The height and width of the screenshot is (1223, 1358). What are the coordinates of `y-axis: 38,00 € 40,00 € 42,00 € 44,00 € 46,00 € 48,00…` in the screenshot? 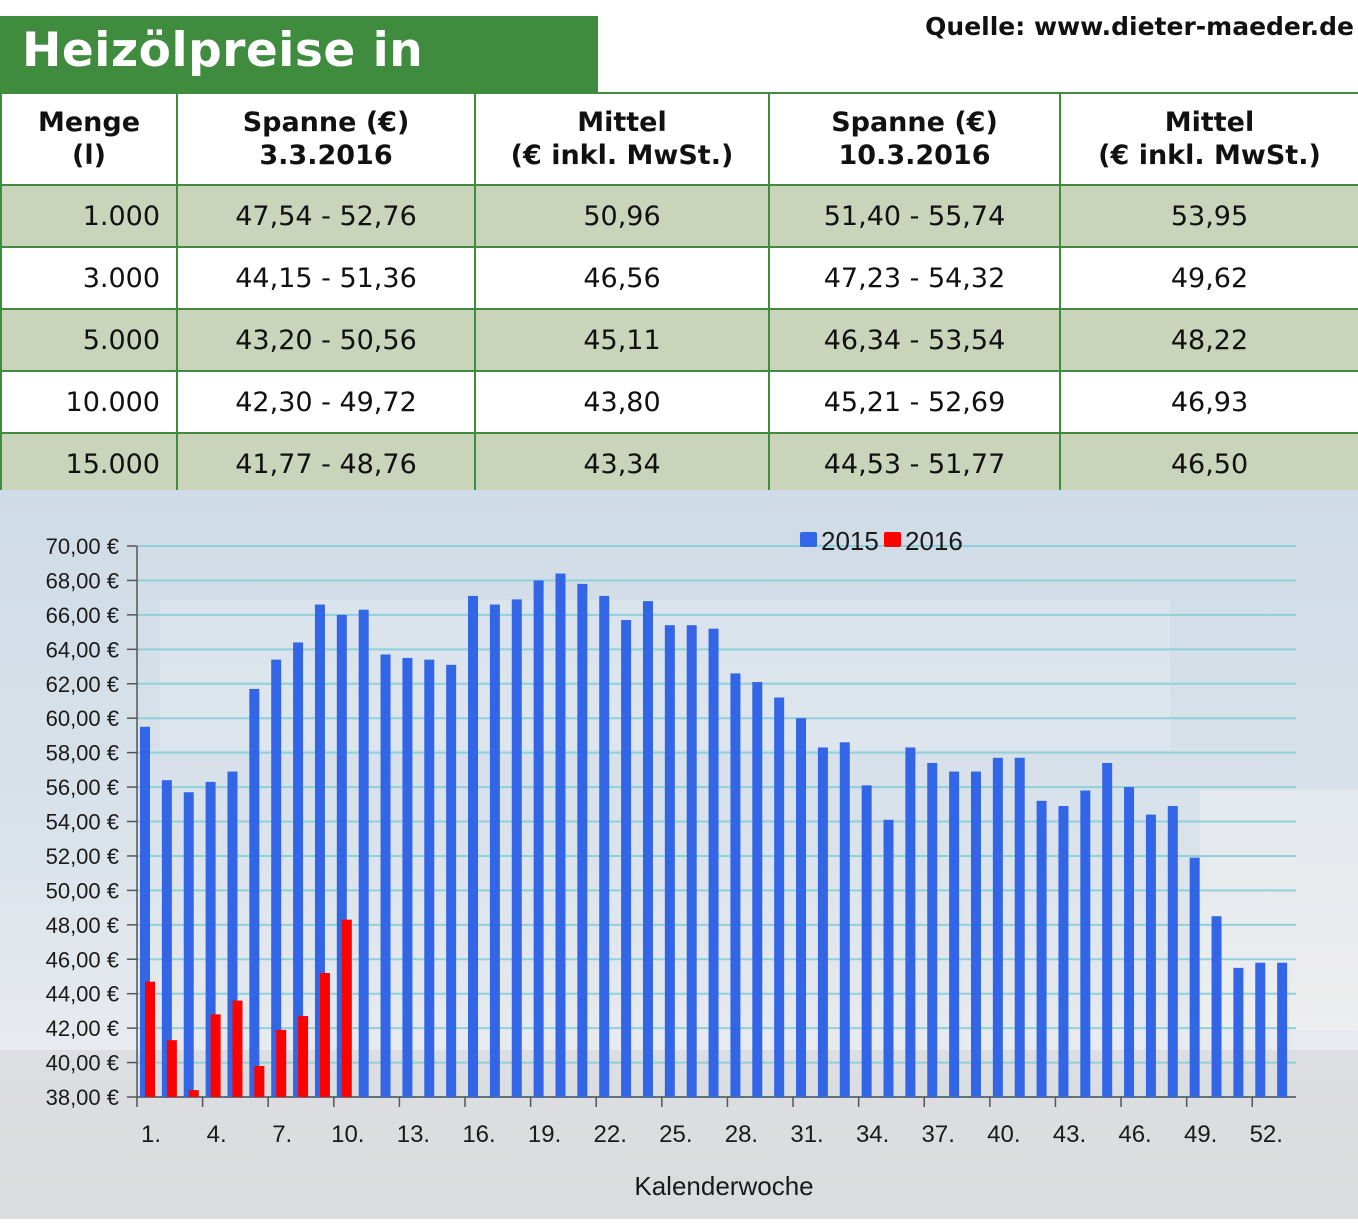 It's located at (92, 822).